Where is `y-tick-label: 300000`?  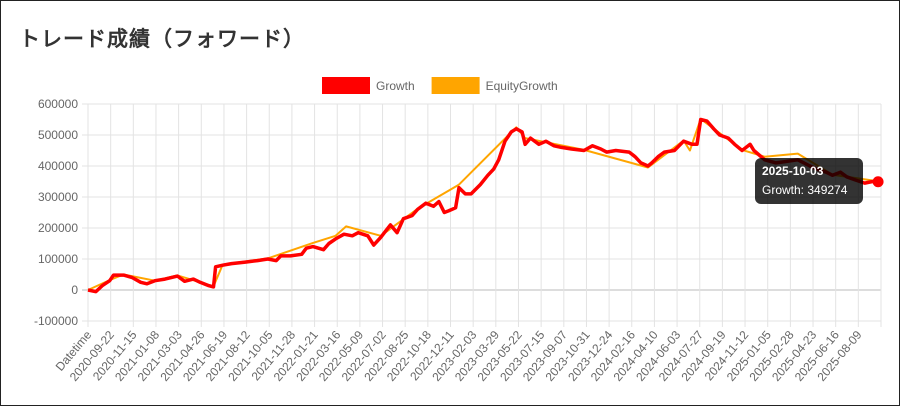 y-tick-label: 300000 is located at coordinates (58, 197).